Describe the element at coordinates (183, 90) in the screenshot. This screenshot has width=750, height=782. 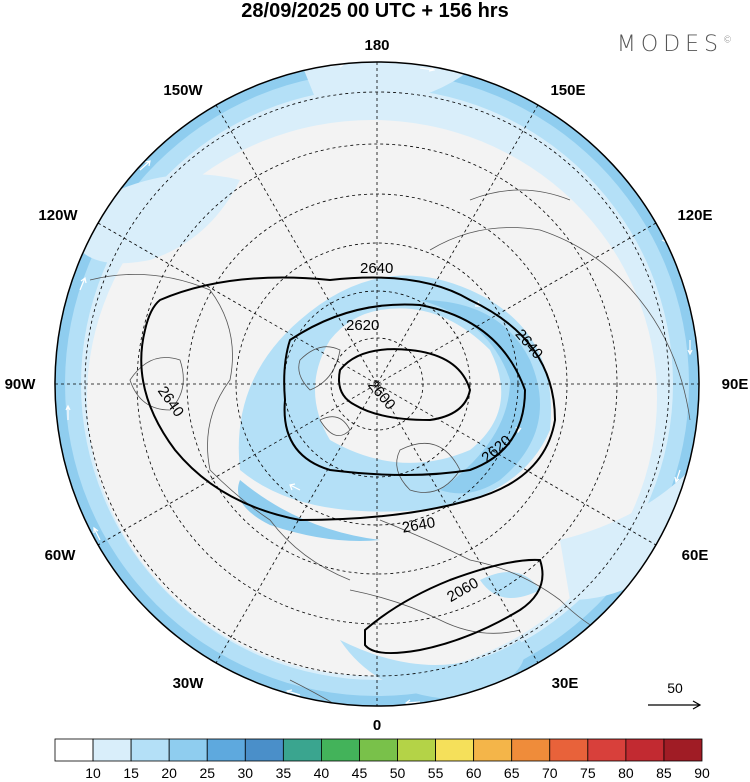
I see `lon-label-150w: 150W` at that location.